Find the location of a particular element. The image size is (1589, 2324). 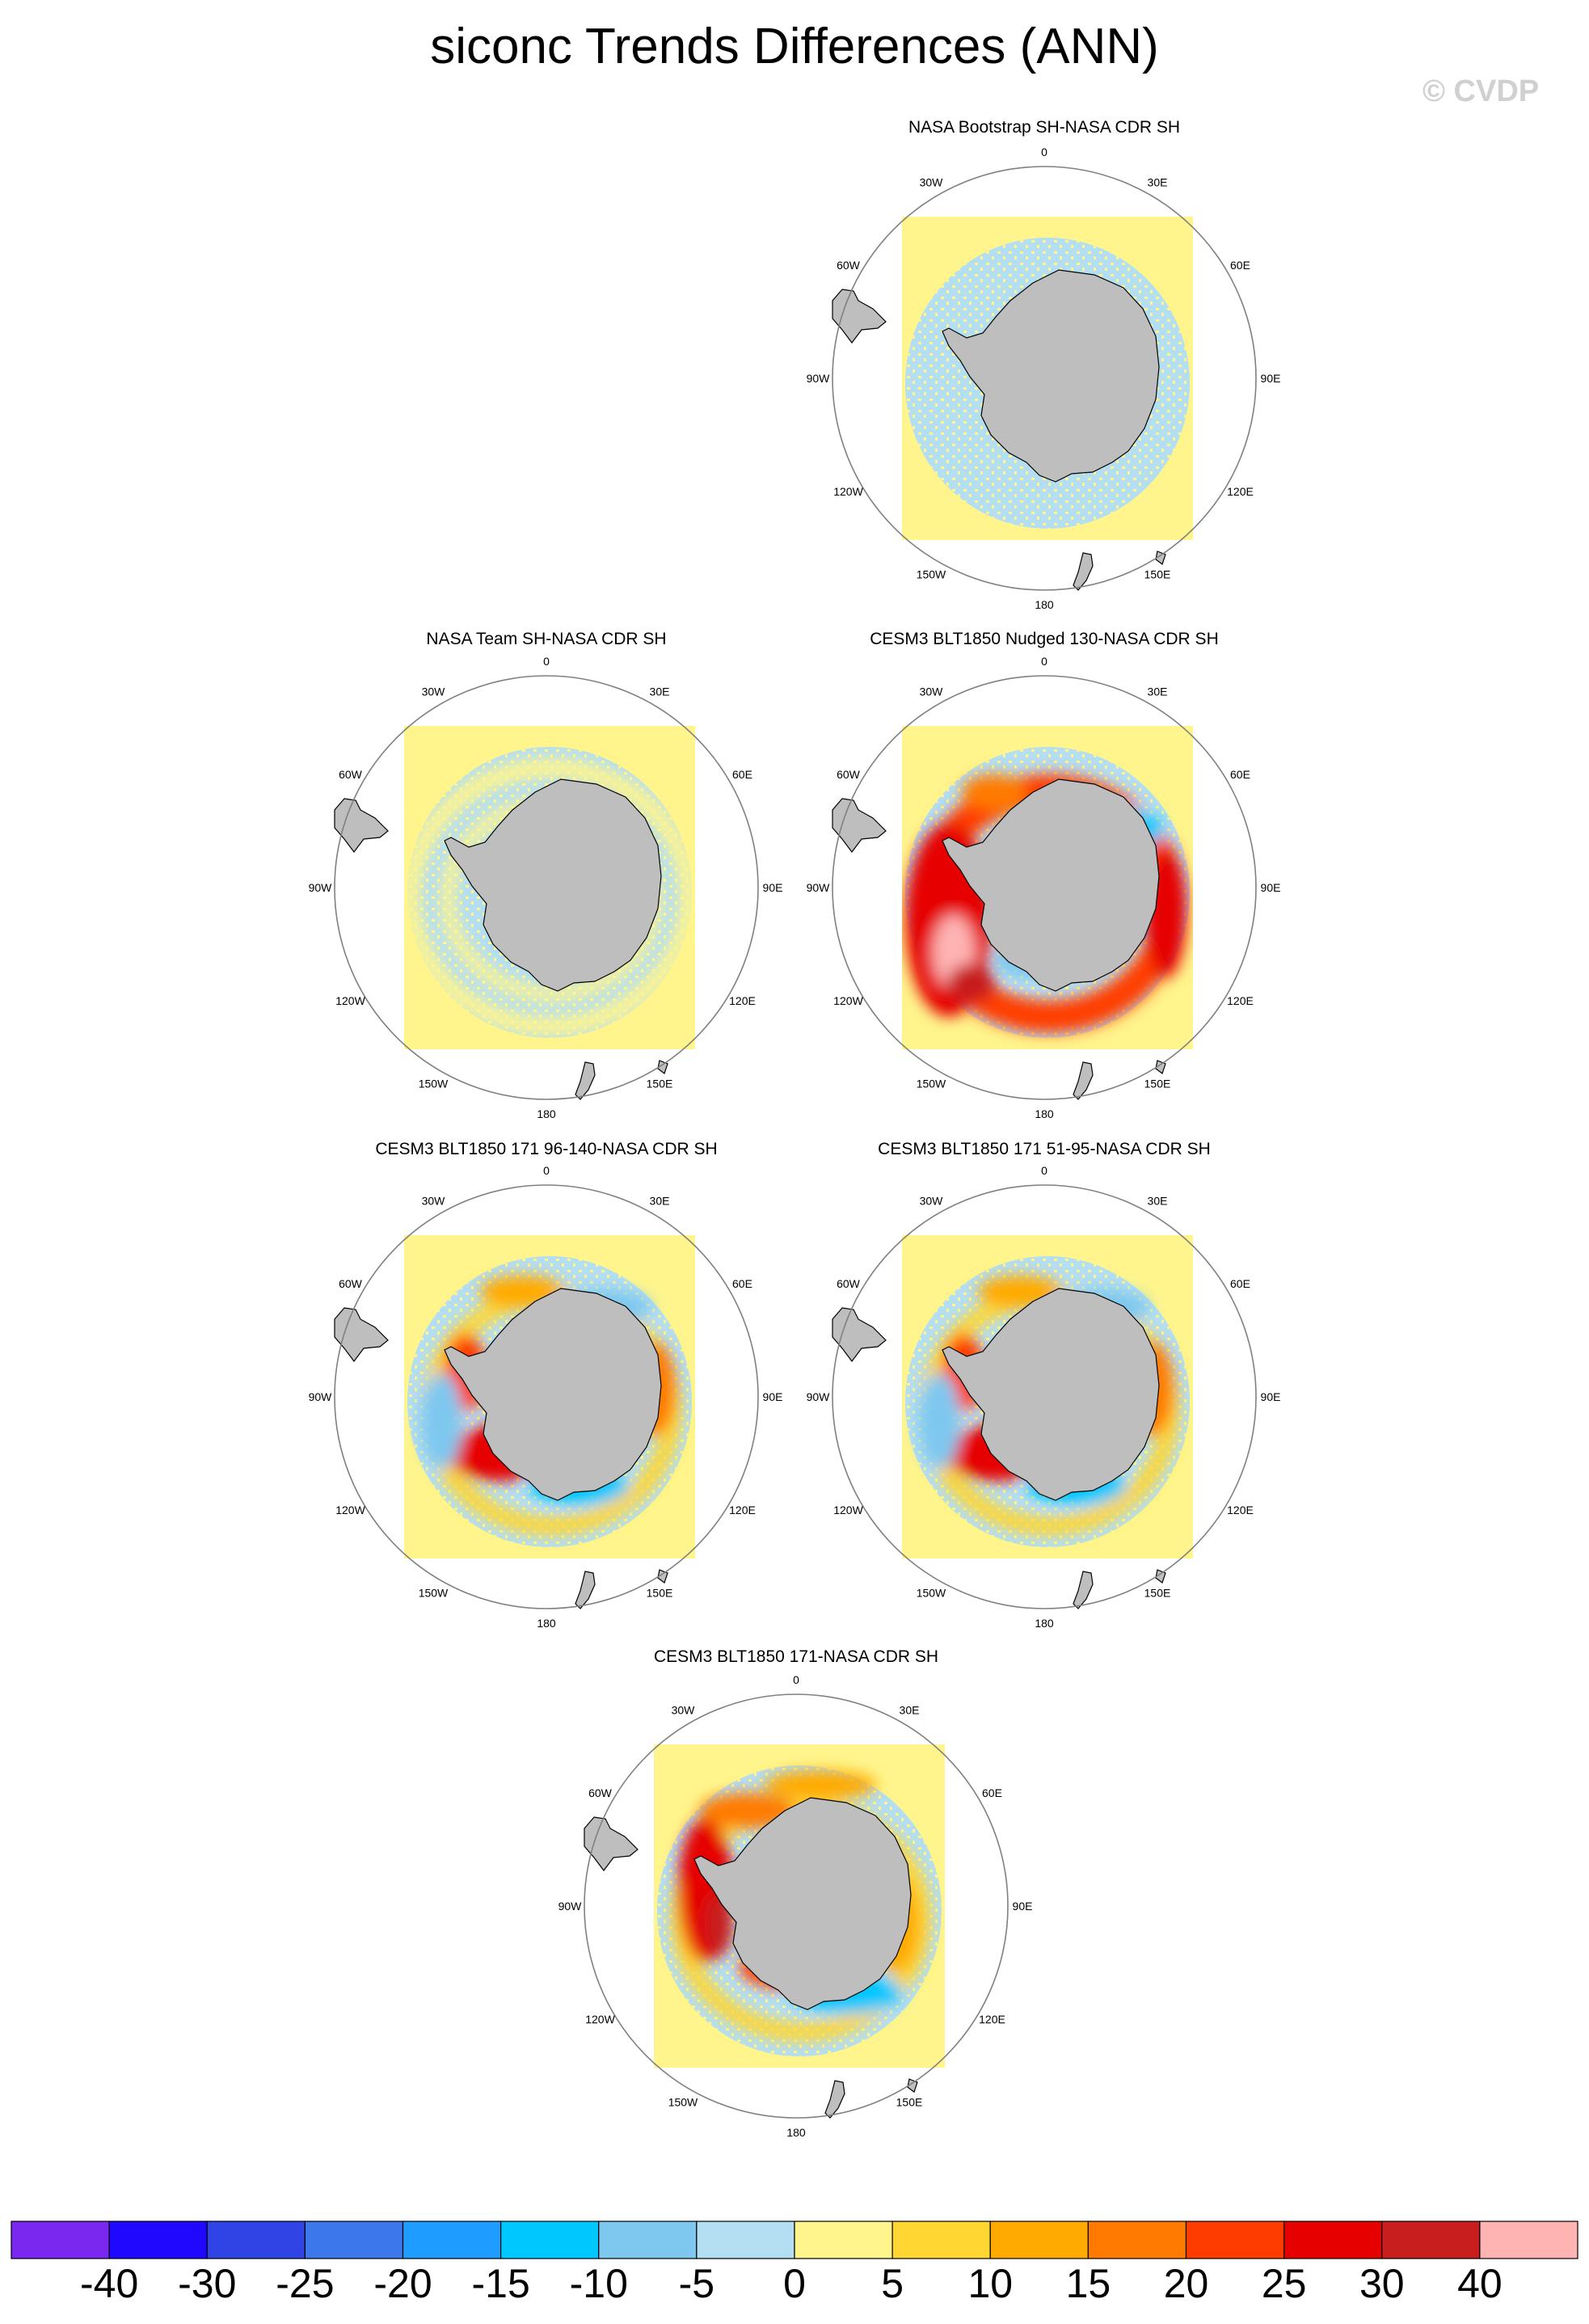

panel-title: CESM3 BLT1850 171 51-95-NASA CDR SH is located at coordinates (1044, 1149).